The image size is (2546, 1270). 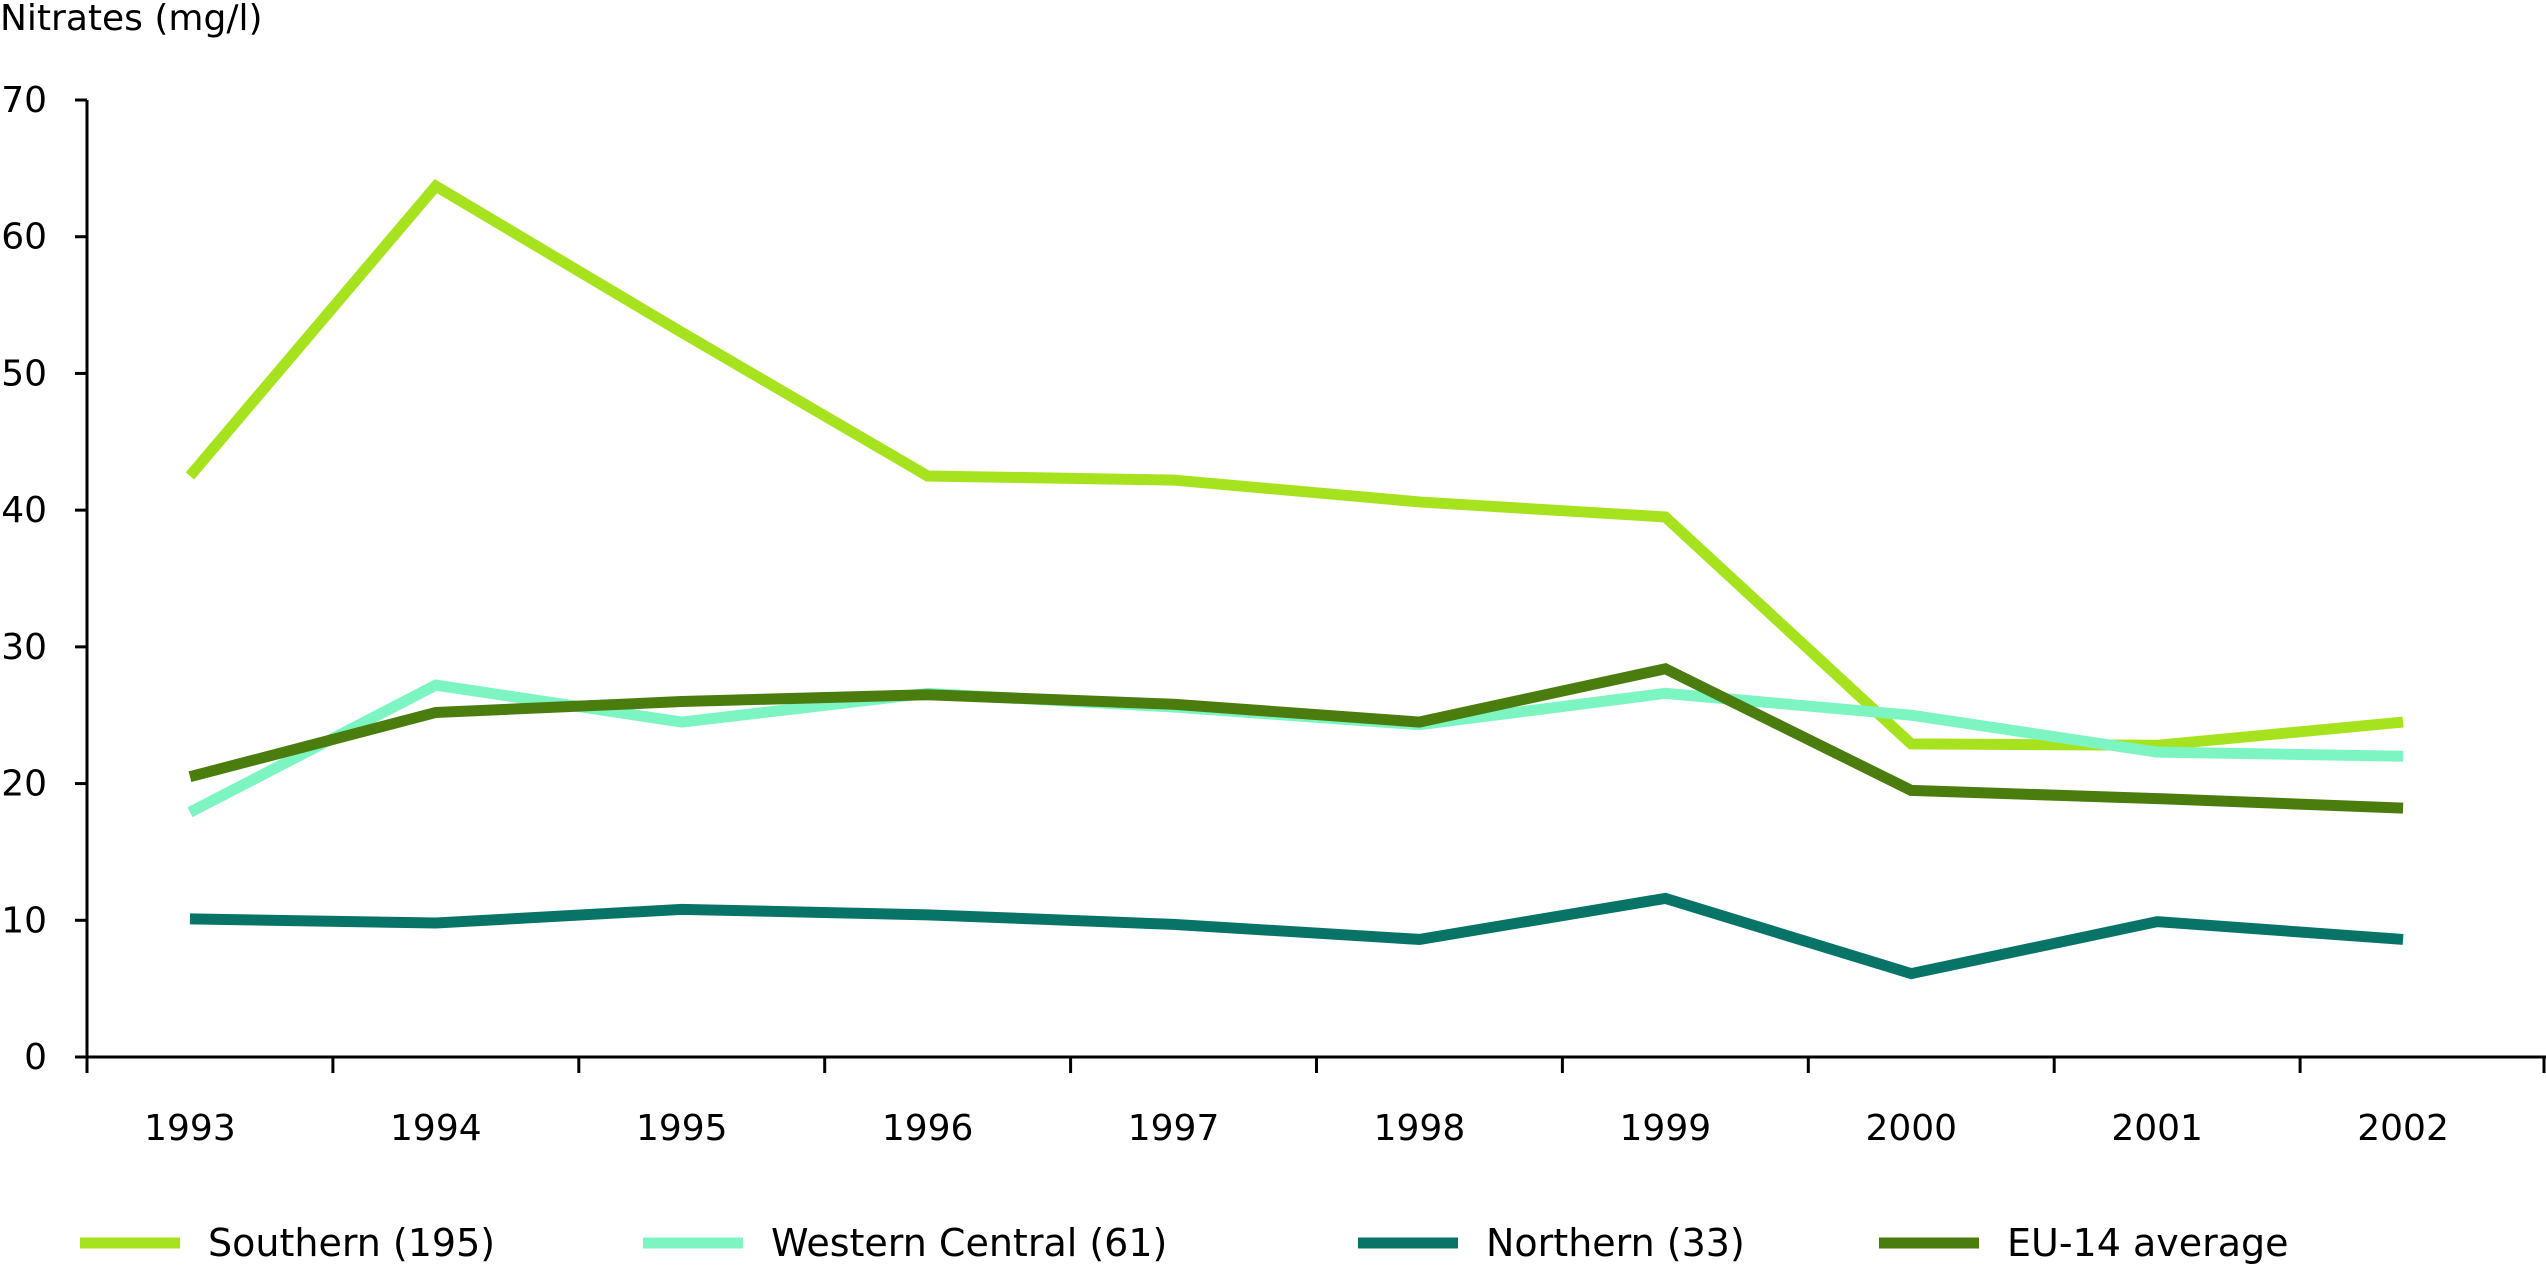 I want to click on y-axis-title: Nitrates (mg/l), so click(x=131, y=19).